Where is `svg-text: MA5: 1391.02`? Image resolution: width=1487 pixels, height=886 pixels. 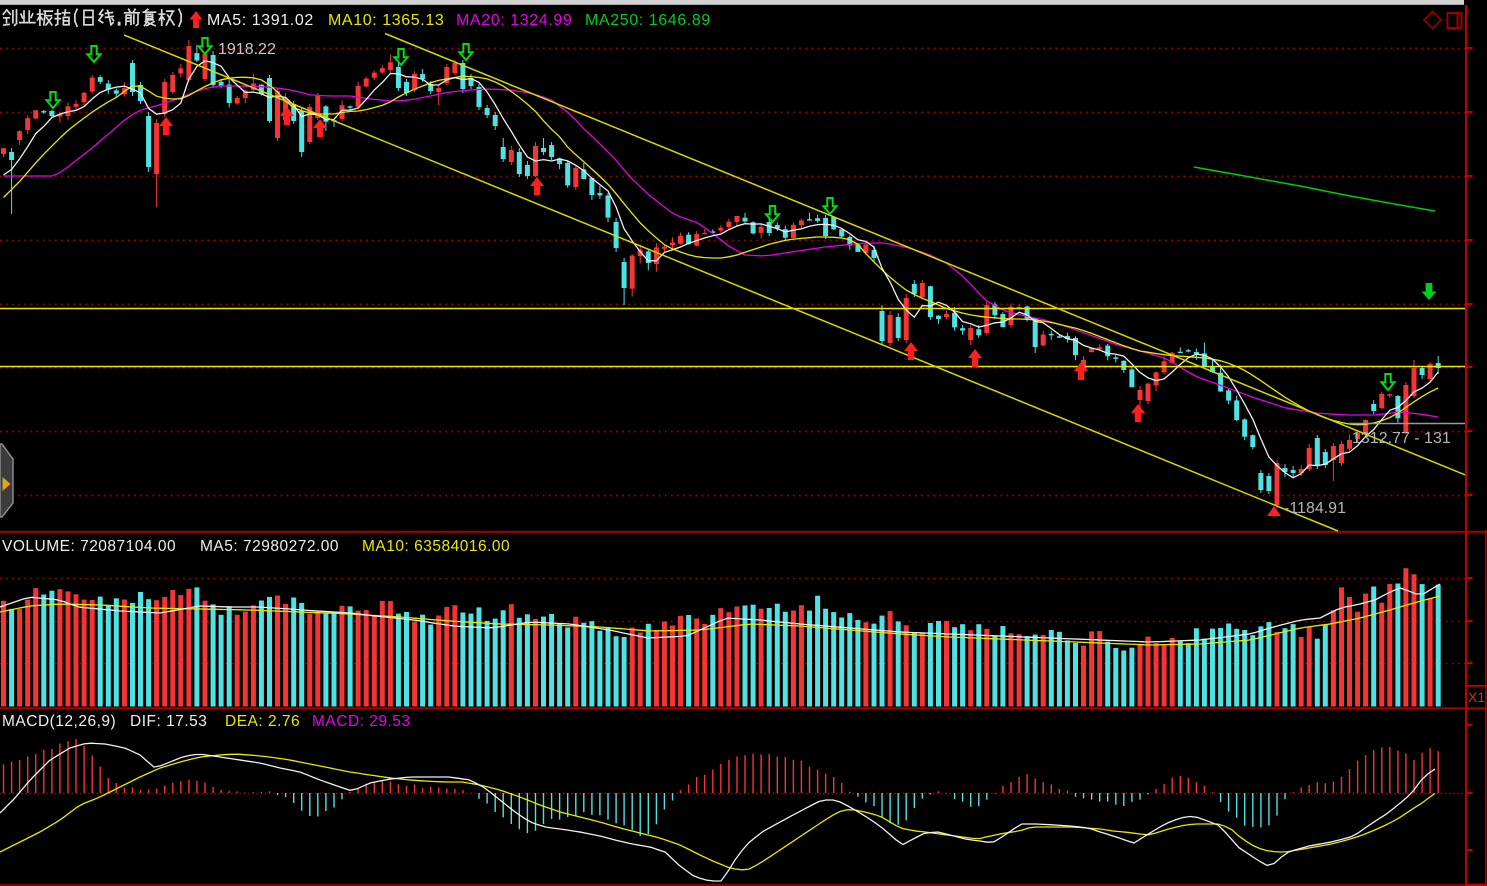
svg-text: MA5: 1391.02 is located at coordinates (260, 20).